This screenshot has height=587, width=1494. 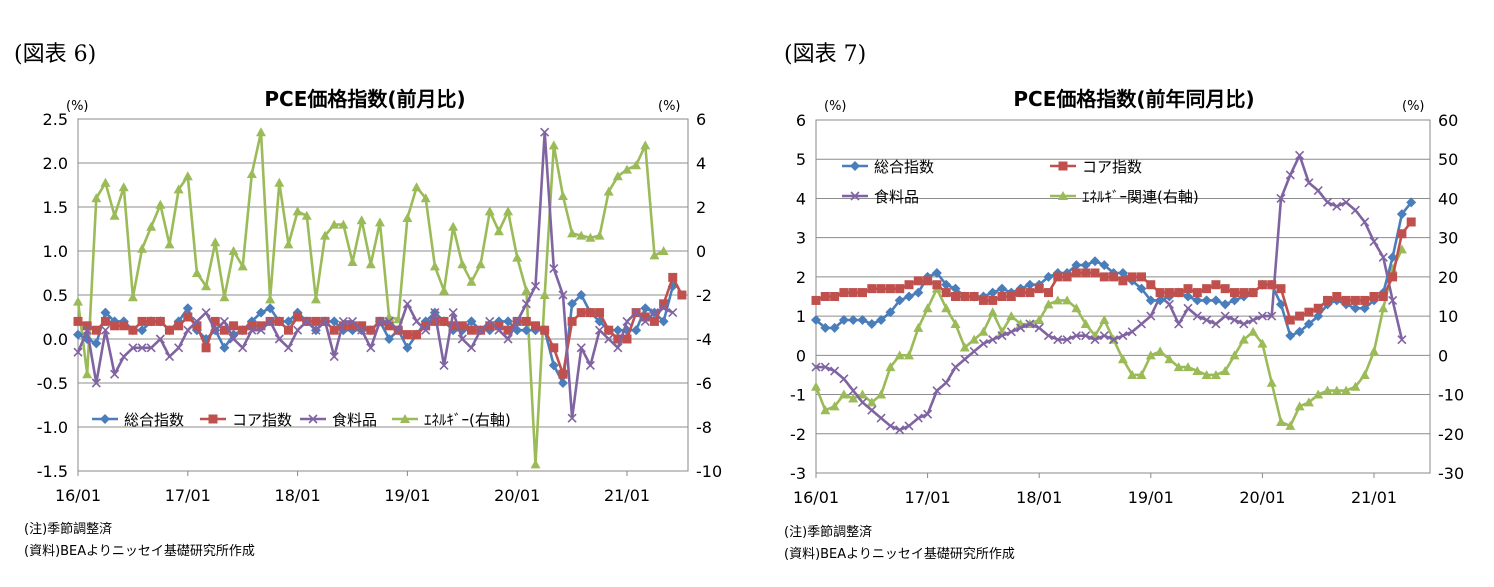 What do you see at coordinates (835, 106) in the screenshot?
I see `y-axis-unit-left: (%)` at bounding box center [835, 106].